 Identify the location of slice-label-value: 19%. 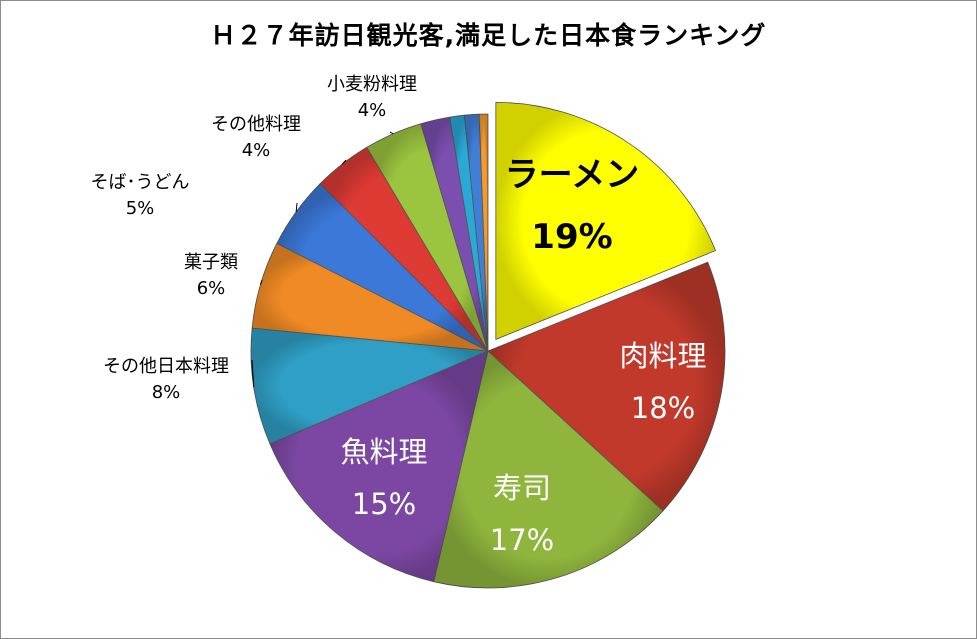
(571, 237).